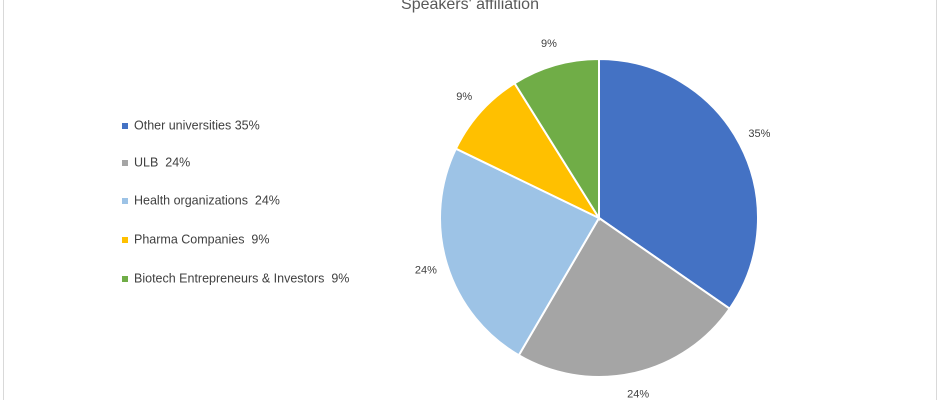  I want to click on legend-text: Other universities 35%, so click(197, 125).